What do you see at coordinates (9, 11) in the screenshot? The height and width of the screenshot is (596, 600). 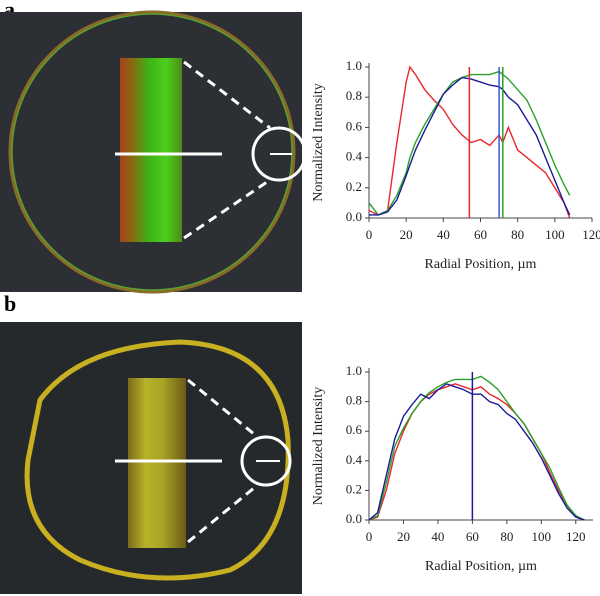 I see `panel-label: a` at bounding box center [9, 11].